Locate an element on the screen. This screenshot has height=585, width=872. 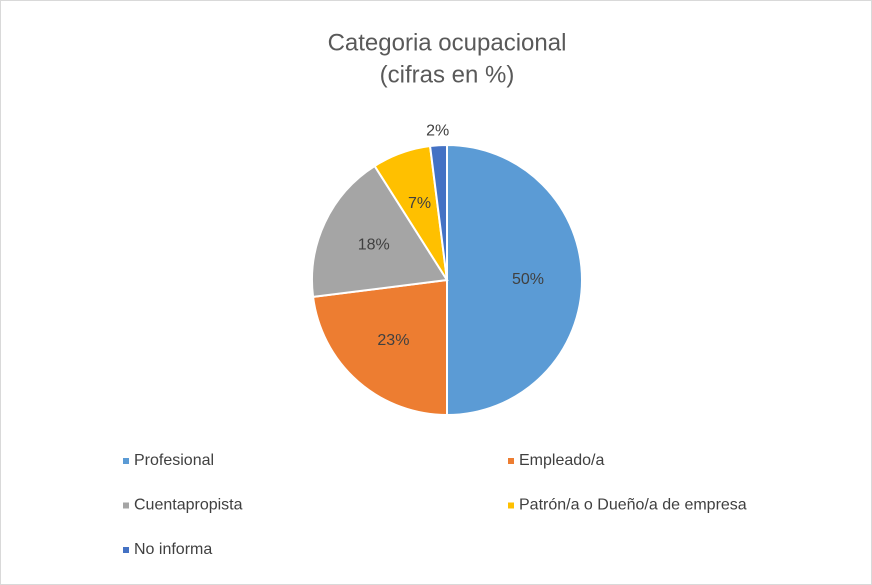
legend-label: Cuentapropista is located at coordinates (188, 505).